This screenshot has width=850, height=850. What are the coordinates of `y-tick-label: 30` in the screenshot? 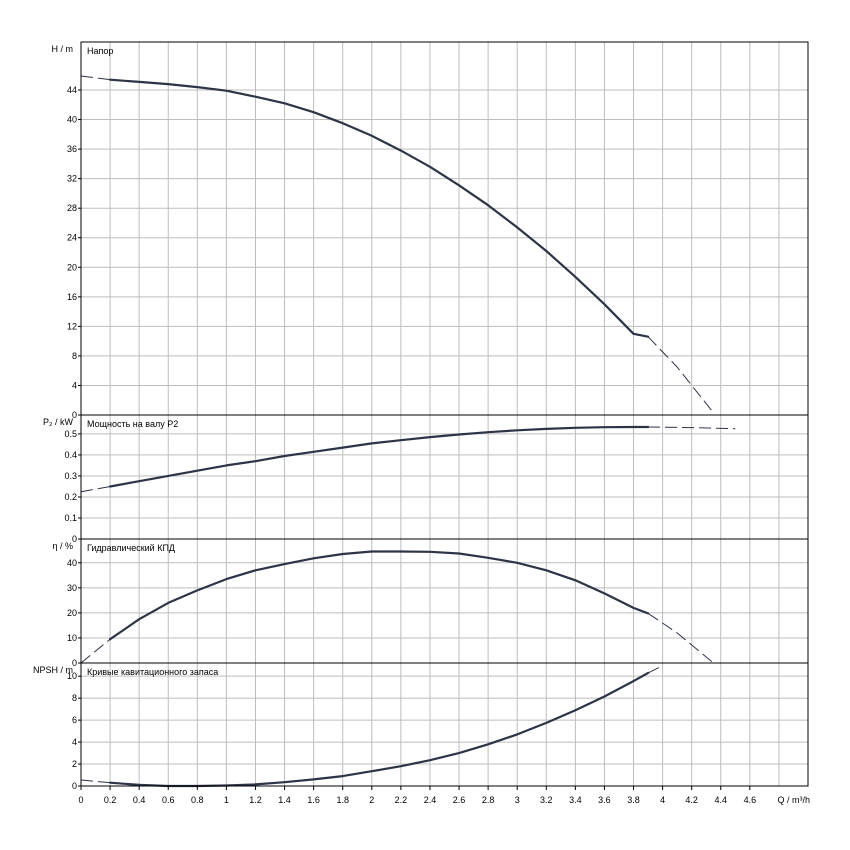 It's located at (72, 588).